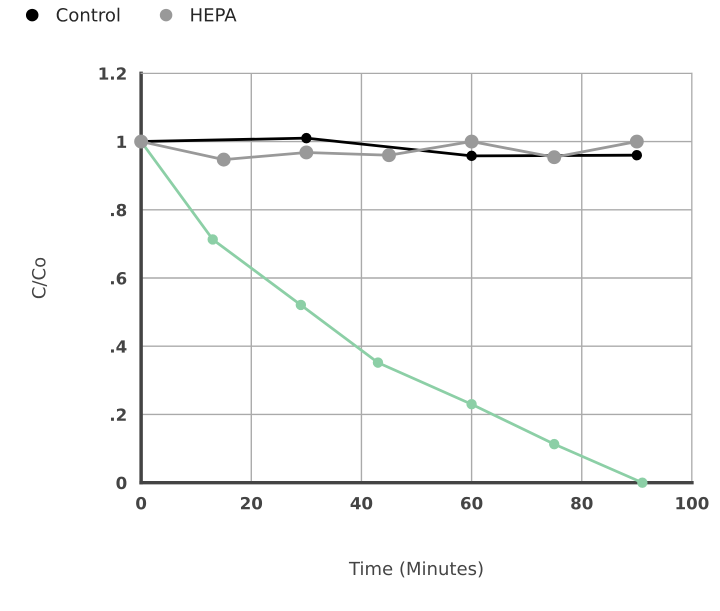 The height and width of the screenshot is (611, 720). I want to click on y-tick-label: .8, so click(118, 210).